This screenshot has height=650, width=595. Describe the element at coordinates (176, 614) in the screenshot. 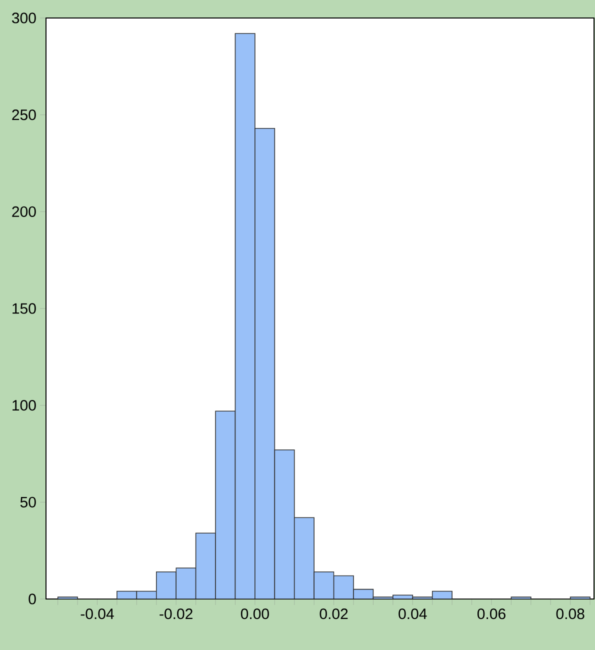

I see `x-tick-label: -0.02` at that location.